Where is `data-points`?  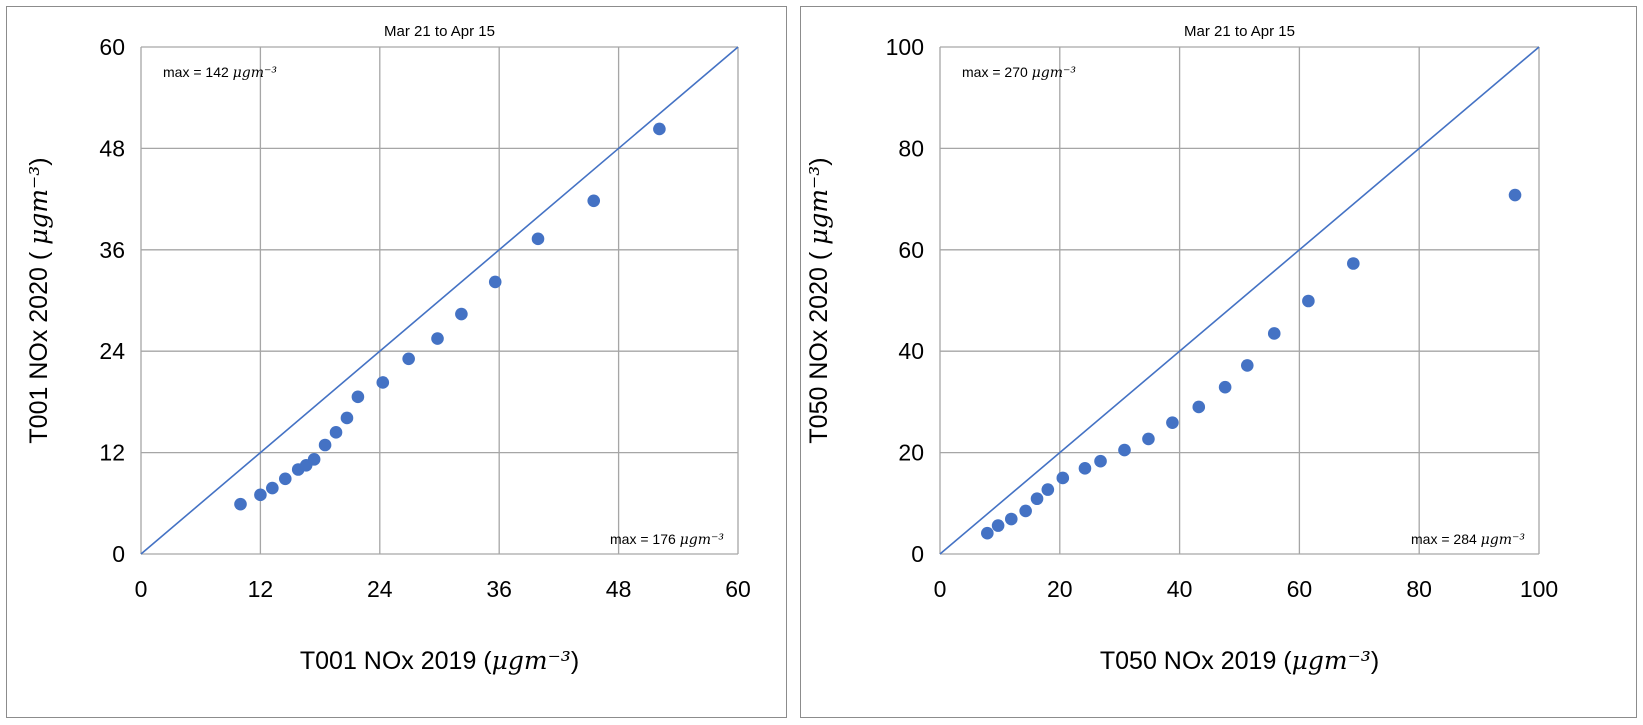 data-points is located at coordinates (450, 316).